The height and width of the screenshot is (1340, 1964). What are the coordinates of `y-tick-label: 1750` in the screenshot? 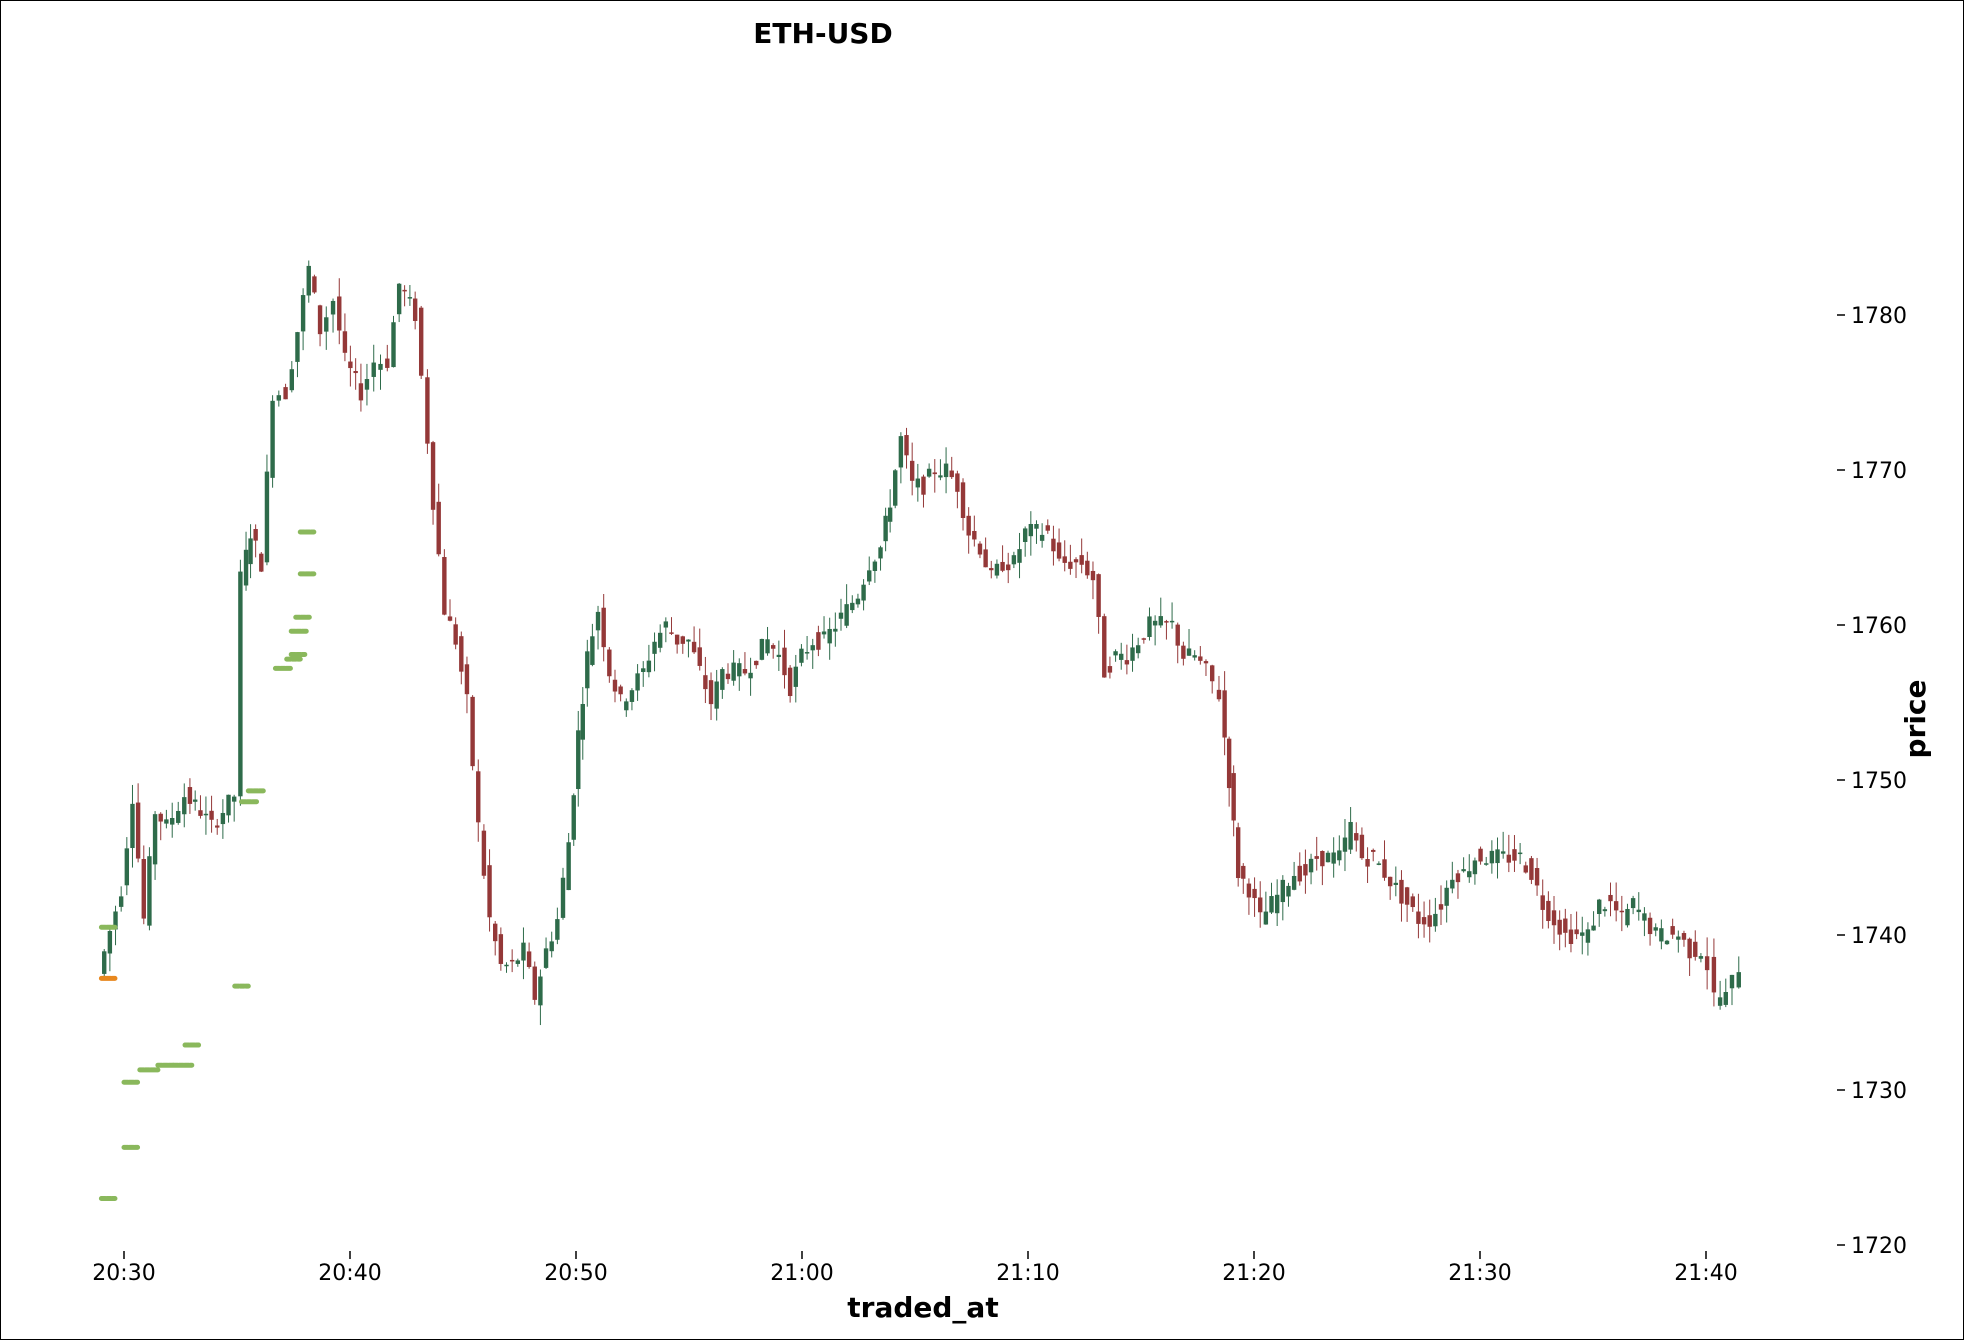 It's located at (1879, 781).